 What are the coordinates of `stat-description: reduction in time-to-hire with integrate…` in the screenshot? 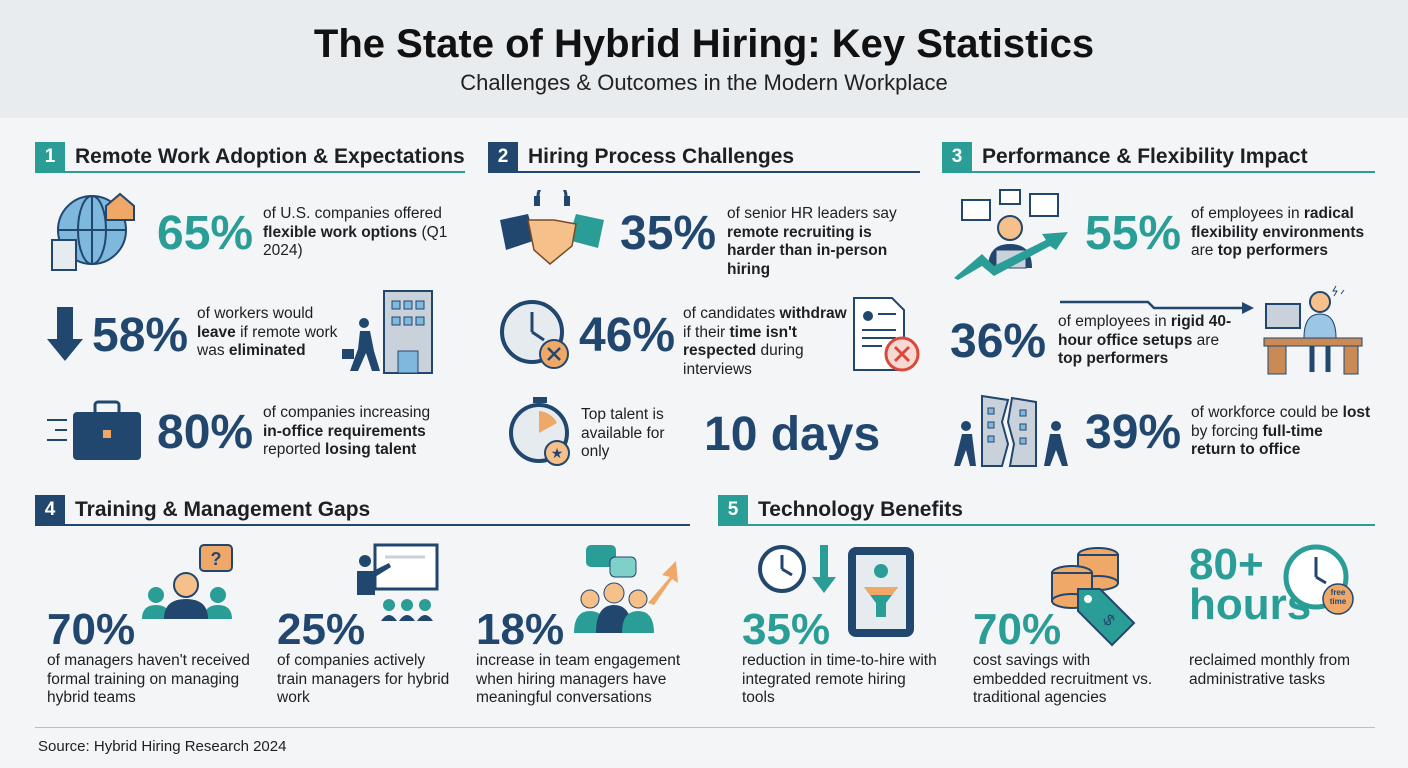 It's located at (842, 680).